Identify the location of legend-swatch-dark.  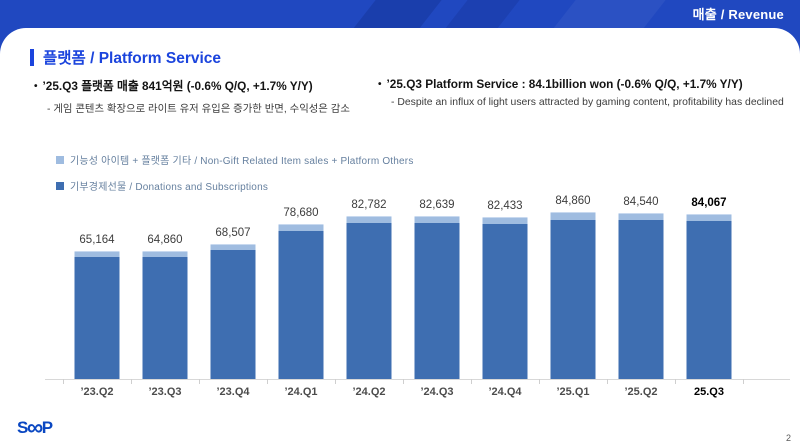
(60, 185).